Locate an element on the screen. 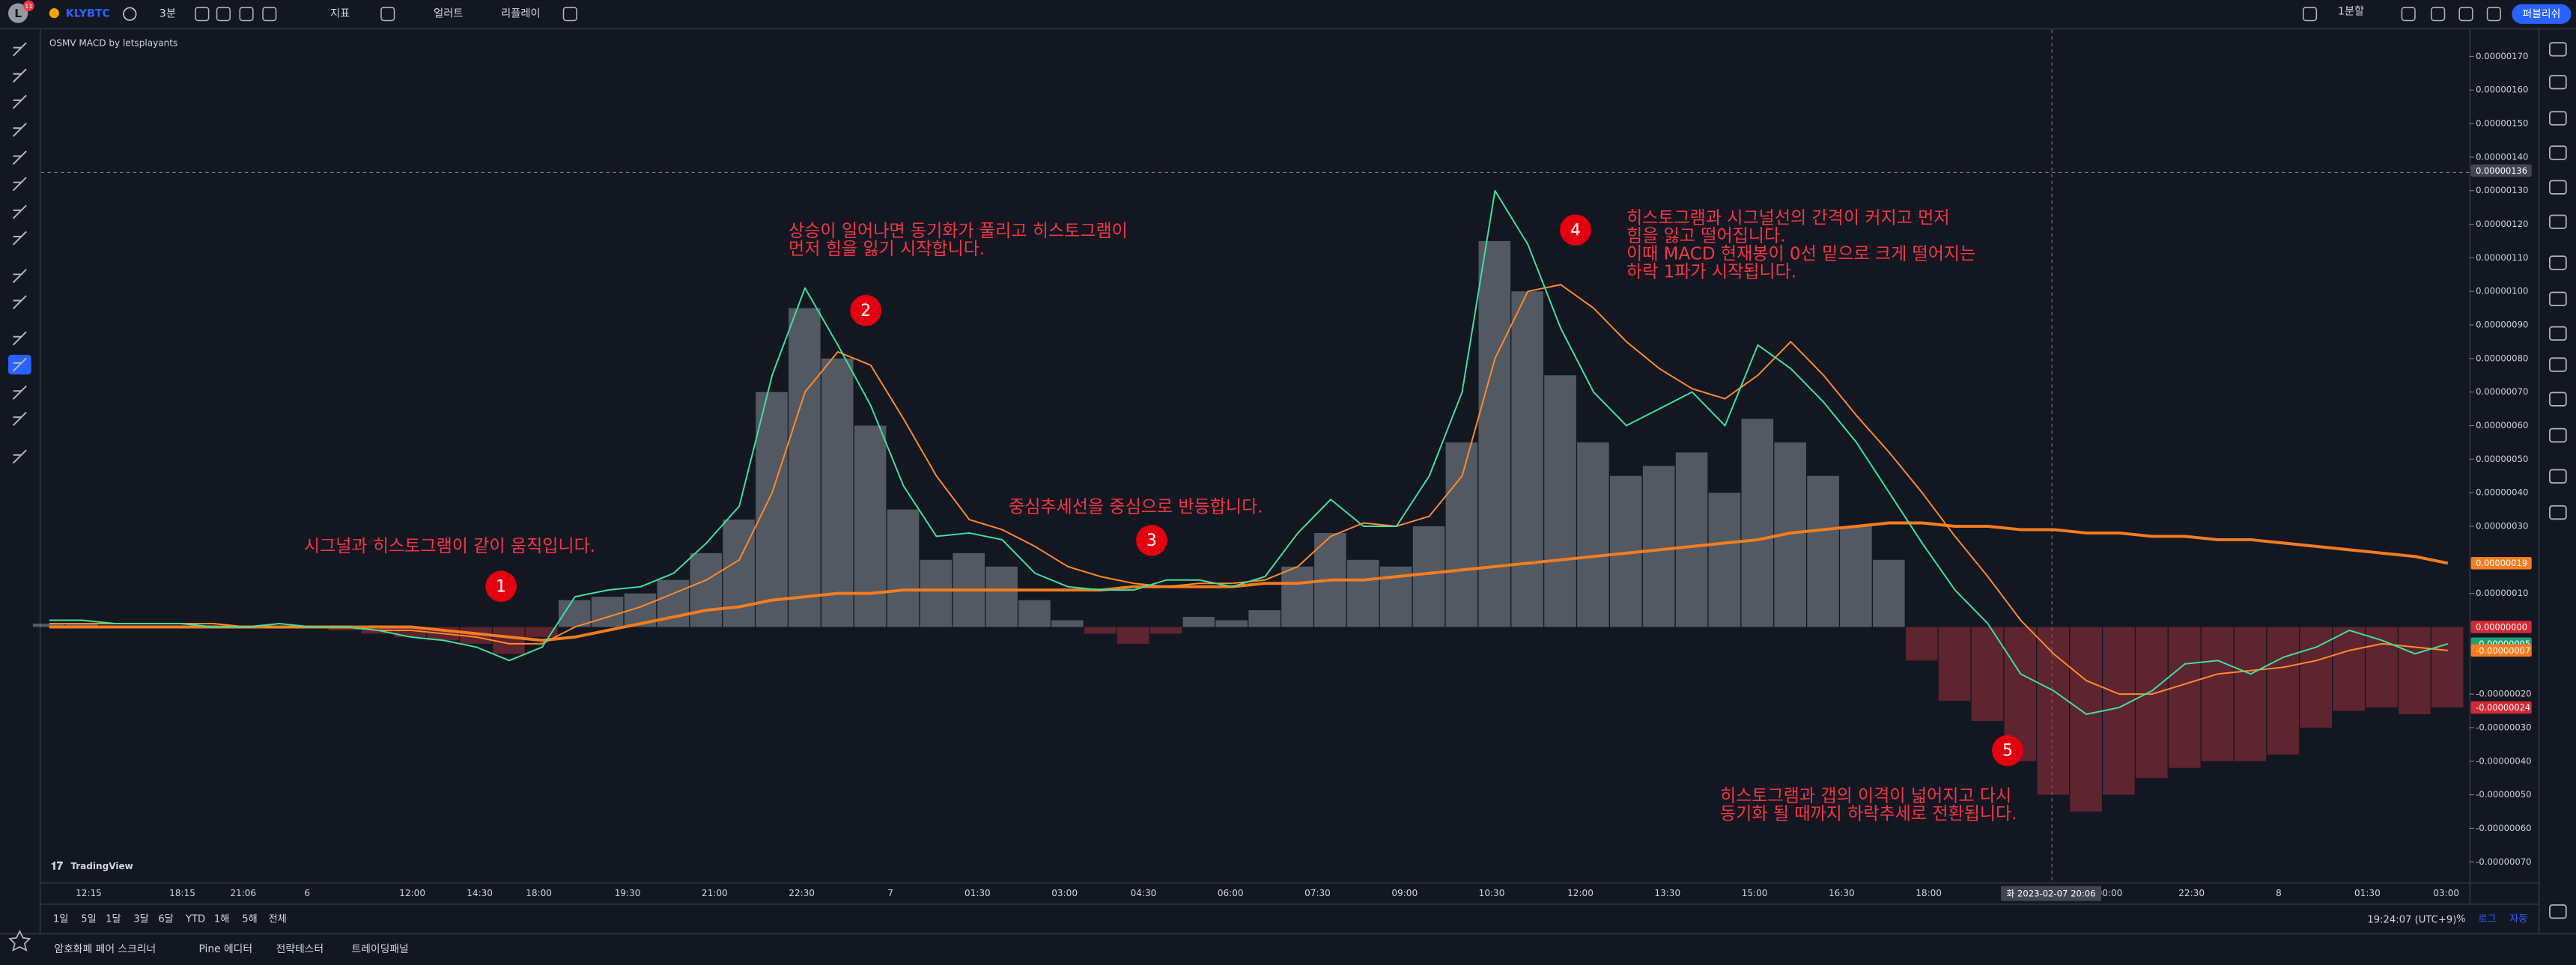 The image size is (2576, 965). range-button: 1달 is located at coordinates (113, 919).